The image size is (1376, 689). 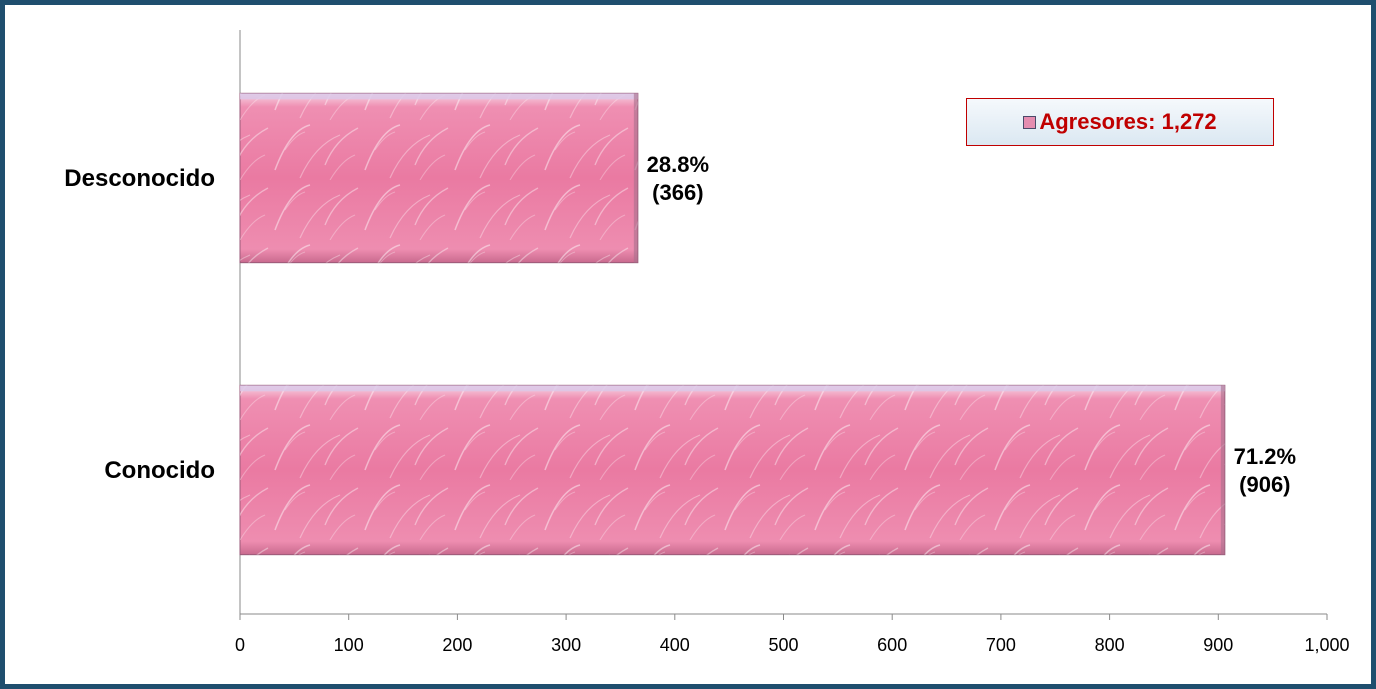 What do you see at coordinates (678, 164) in the screenshot?
I see `data-label-percent: 28.8%` at bounding box center [678, 164].